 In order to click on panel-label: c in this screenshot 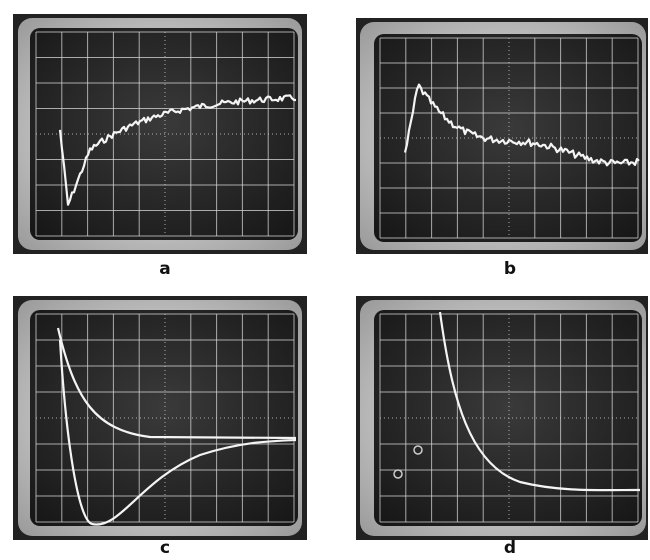, I will do `click(165, 548)`.